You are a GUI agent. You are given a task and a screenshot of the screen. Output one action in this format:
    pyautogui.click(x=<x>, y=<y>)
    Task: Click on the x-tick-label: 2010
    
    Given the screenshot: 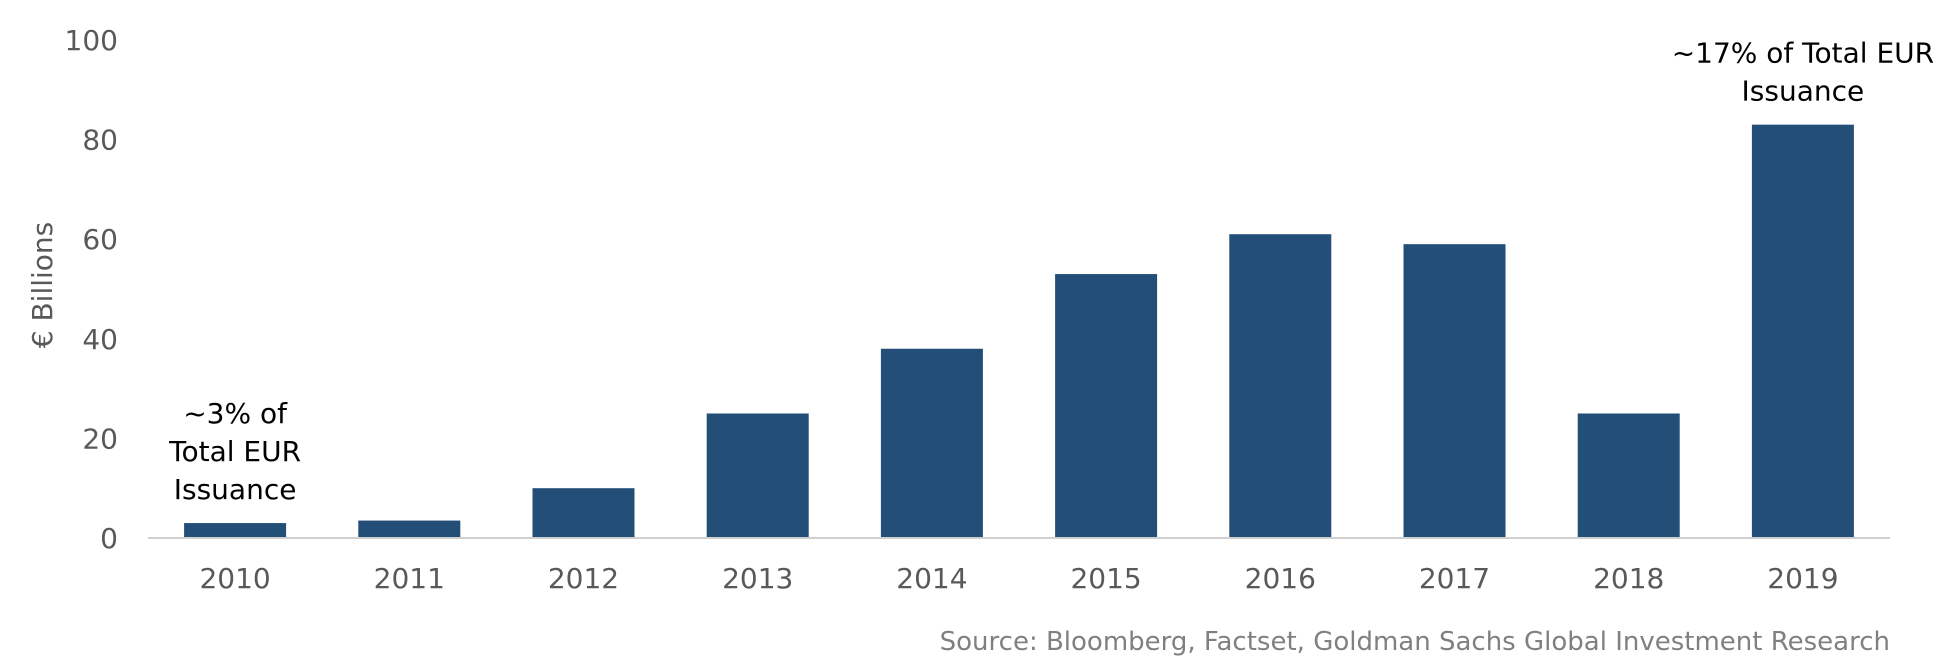 What is the action you would take?
    pyautogui.click(x=234, y=578)
    